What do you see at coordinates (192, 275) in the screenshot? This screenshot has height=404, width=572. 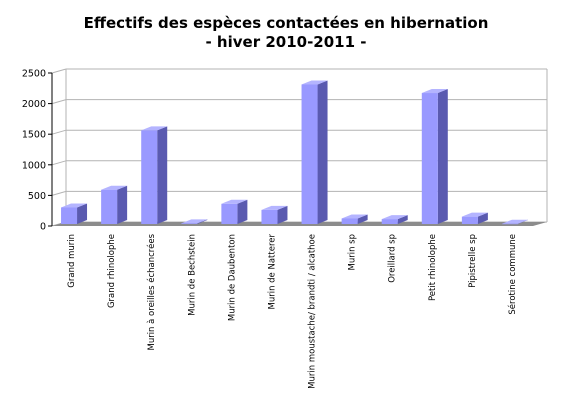 I see `x-category-label: Murin de Bechstein` at bounding box center [192, 275].